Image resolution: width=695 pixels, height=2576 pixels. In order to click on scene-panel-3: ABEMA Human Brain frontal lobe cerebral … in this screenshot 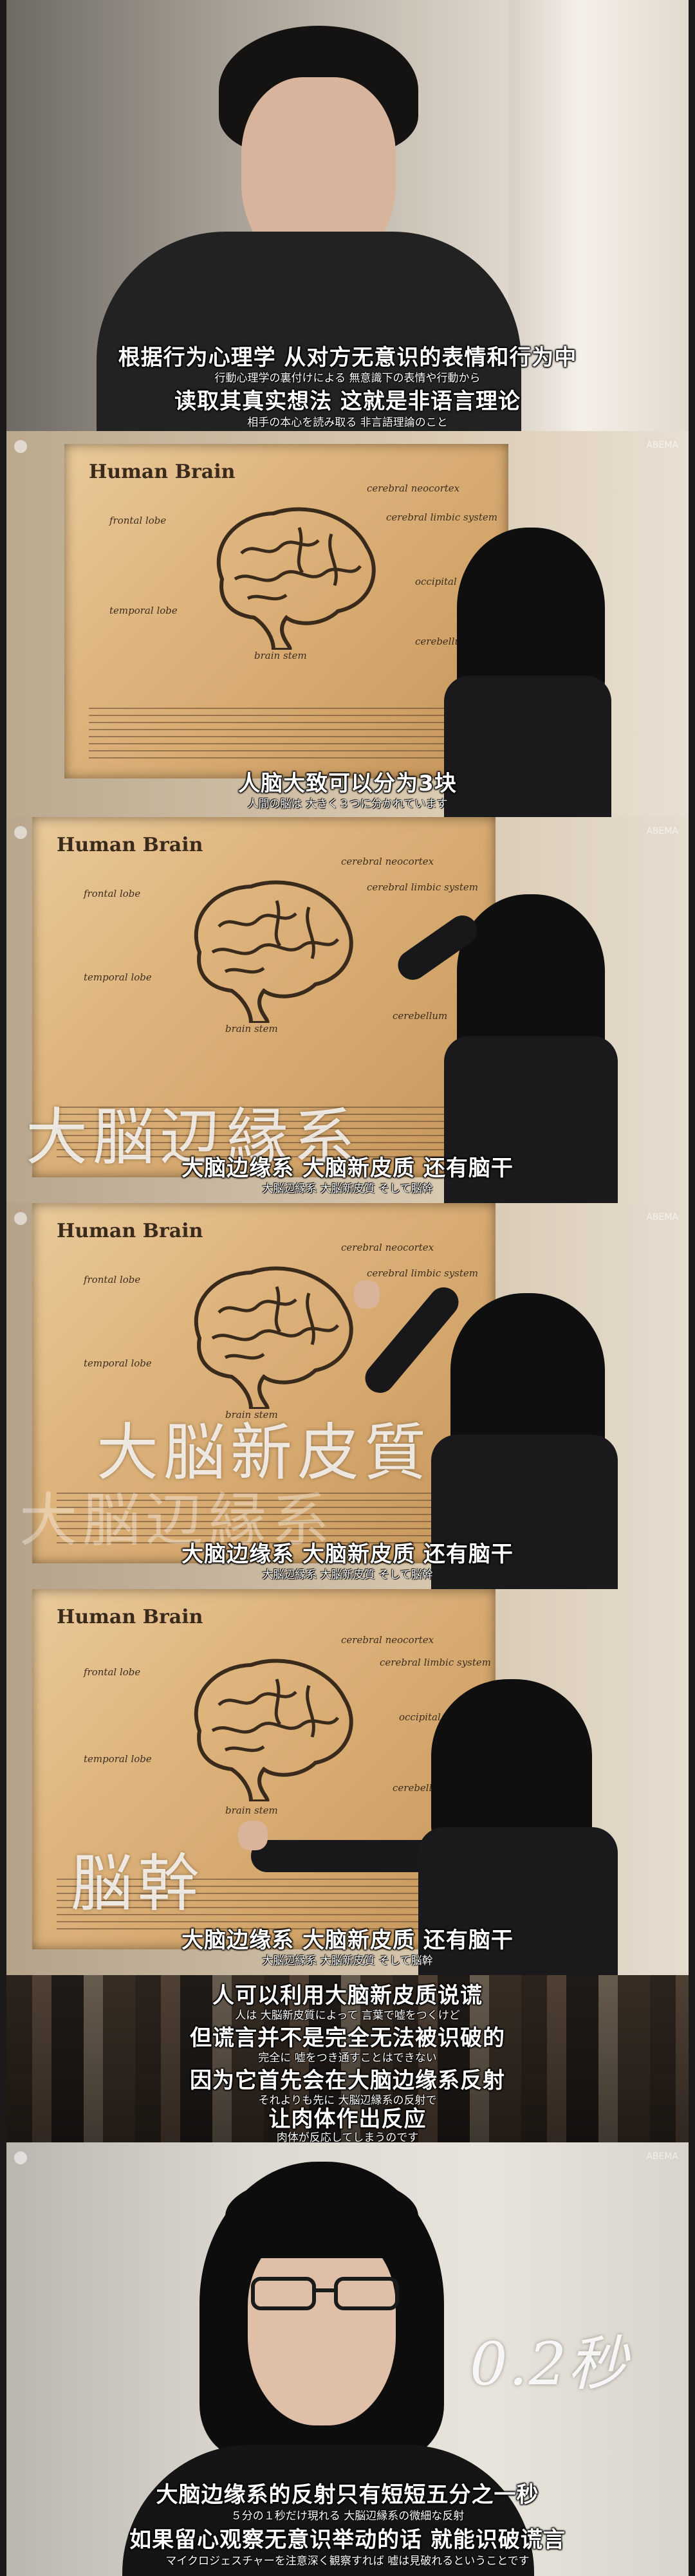, I will do `click(347, 1010)`.